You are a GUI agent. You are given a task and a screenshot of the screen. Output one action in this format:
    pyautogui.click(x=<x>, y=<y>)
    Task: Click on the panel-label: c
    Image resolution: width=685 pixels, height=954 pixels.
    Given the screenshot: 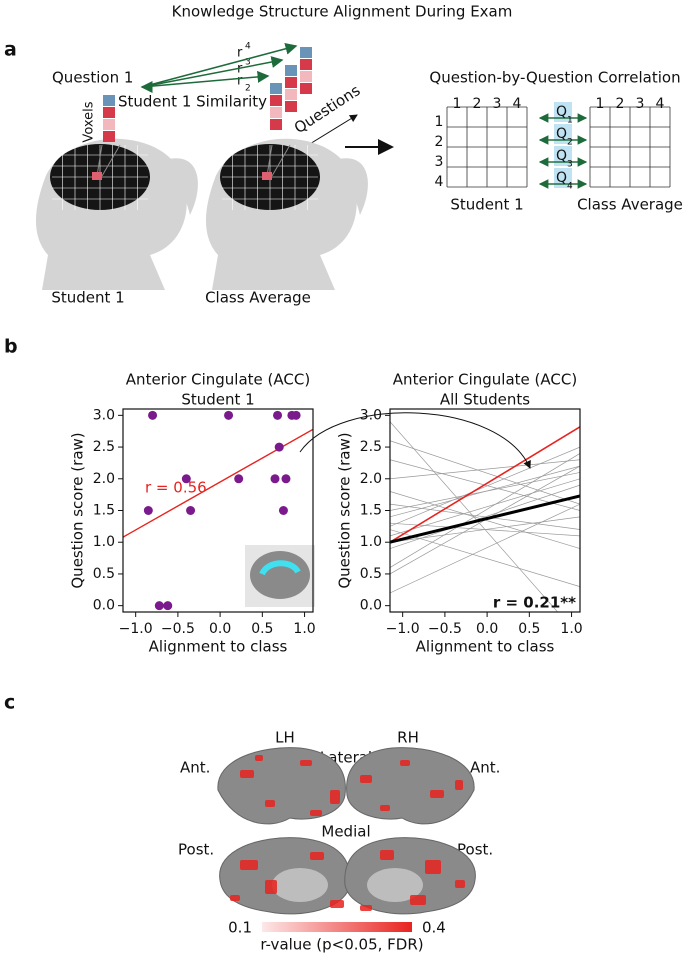 What is the action you would take?
    pyautogui.click(x=9, y=703)
    